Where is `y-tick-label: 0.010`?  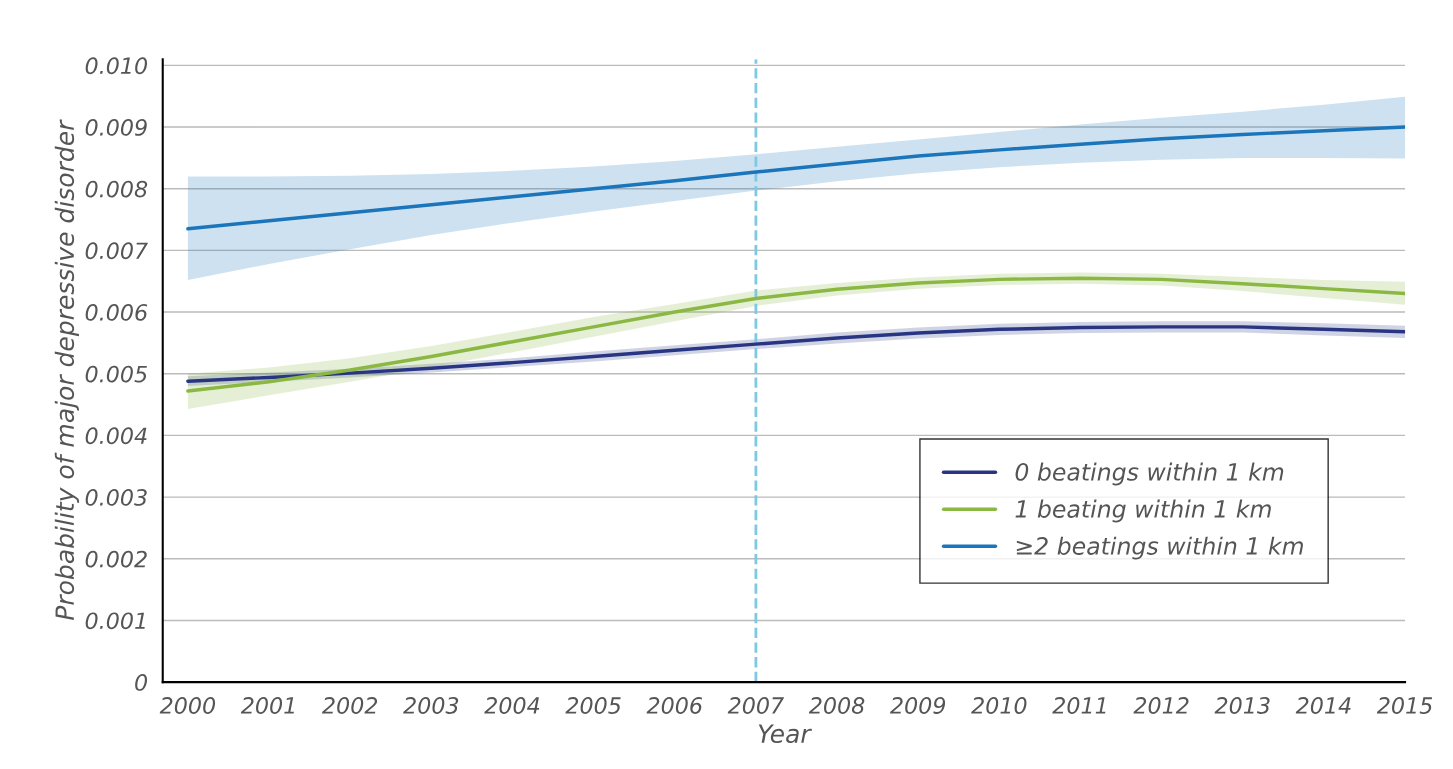
y-tick-label: 0.010 is located at coordinates (116, 66).